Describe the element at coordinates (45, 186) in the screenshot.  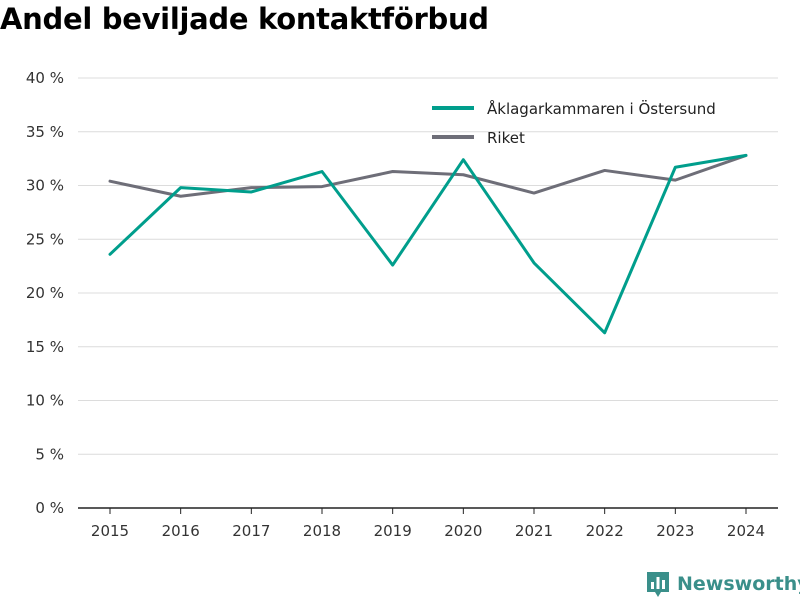
I see `y-tick-label: 30 %` at that location.